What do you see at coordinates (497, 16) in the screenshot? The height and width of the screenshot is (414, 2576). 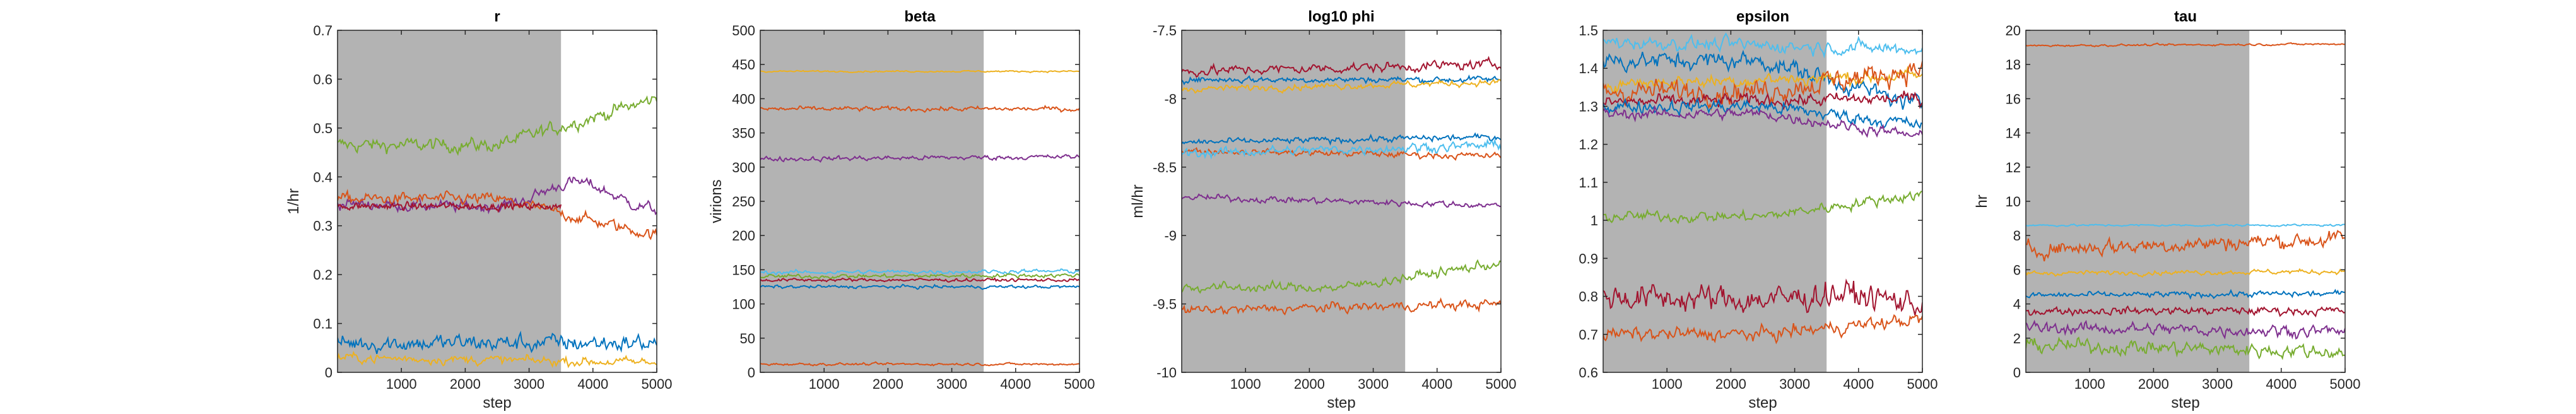 I see `panel-title: r` at bounding box center [497, 16].